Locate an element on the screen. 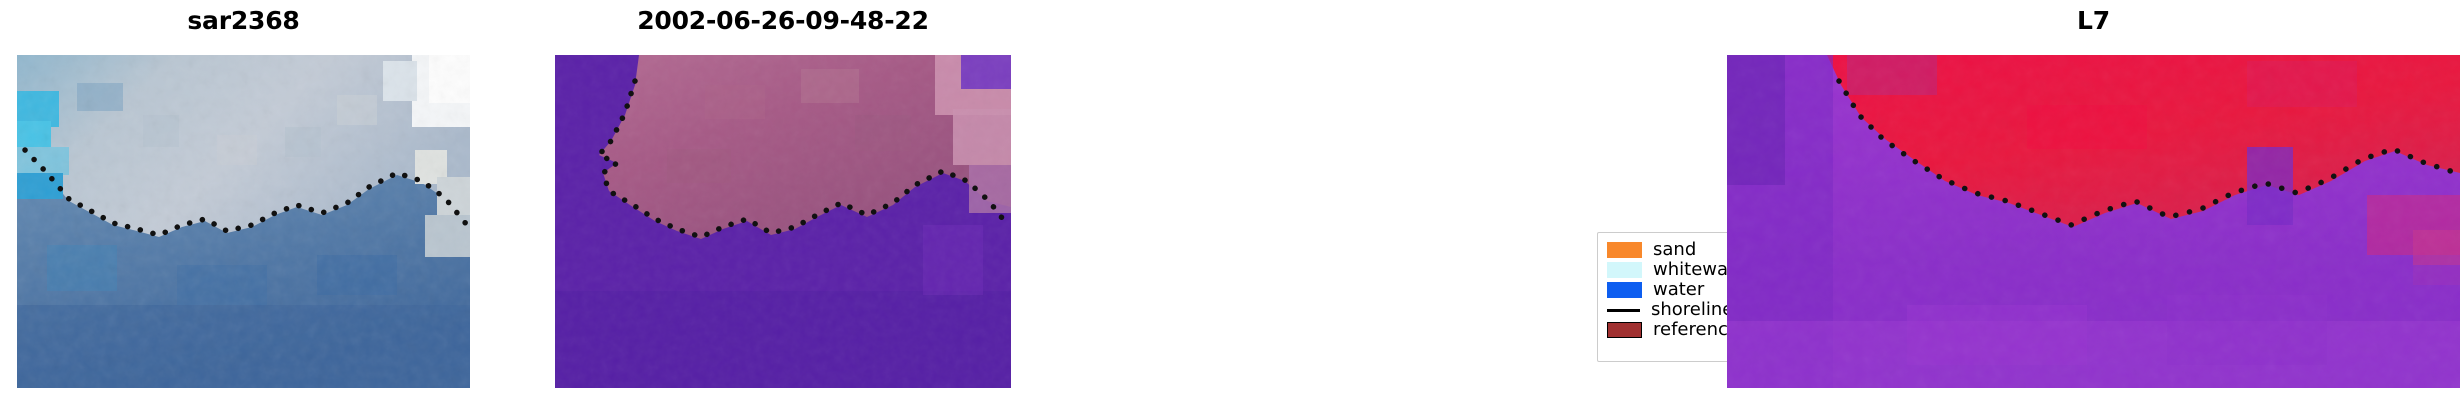 The height and width of the screenshot is (403, 2460). panel-sar-title: sar2368 is located at coordinates (243, 20).